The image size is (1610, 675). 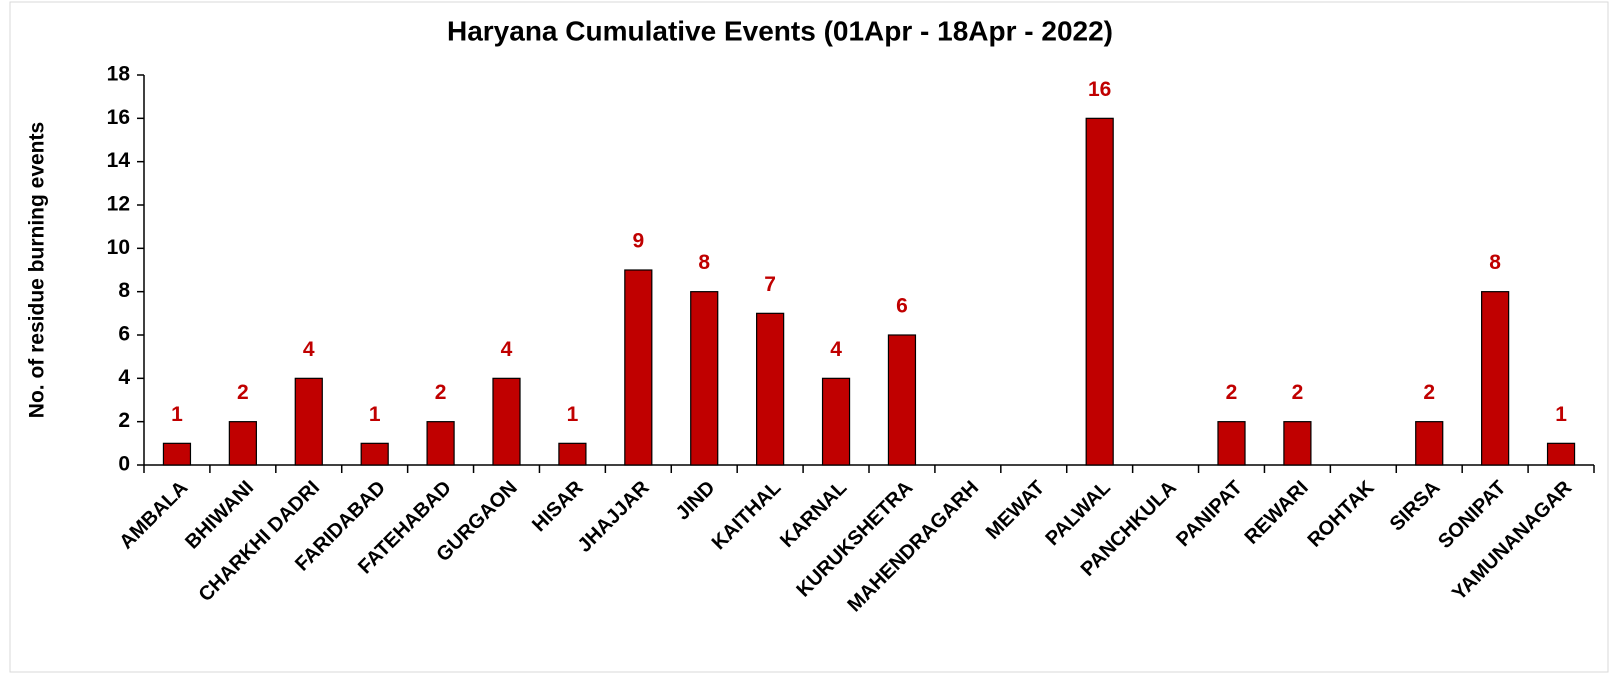 What do you see at coordinates (902, 306) in the screenshot?
I see `data-label: 6` at bounding box center [902, 306].